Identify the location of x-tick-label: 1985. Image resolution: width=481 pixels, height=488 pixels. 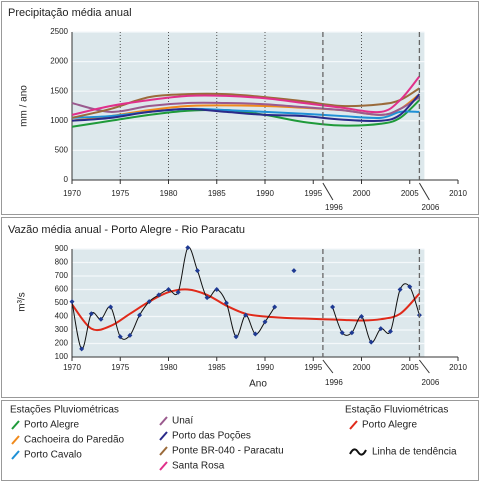
(217, 367).